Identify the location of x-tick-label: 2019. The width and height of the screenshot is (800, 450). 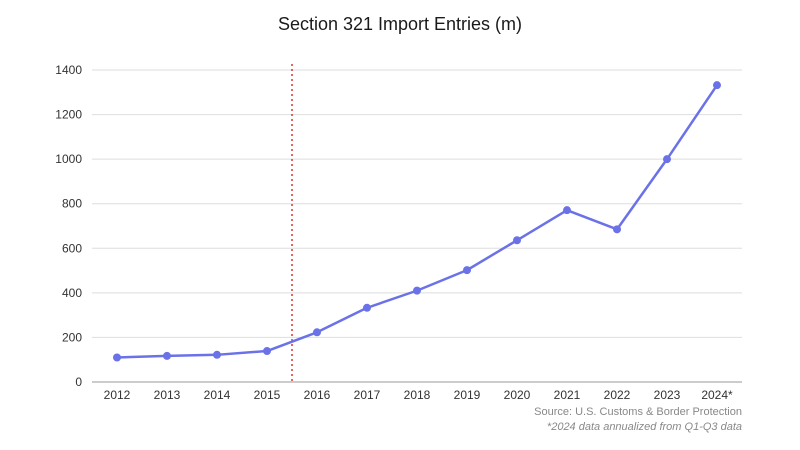
(467, 395).